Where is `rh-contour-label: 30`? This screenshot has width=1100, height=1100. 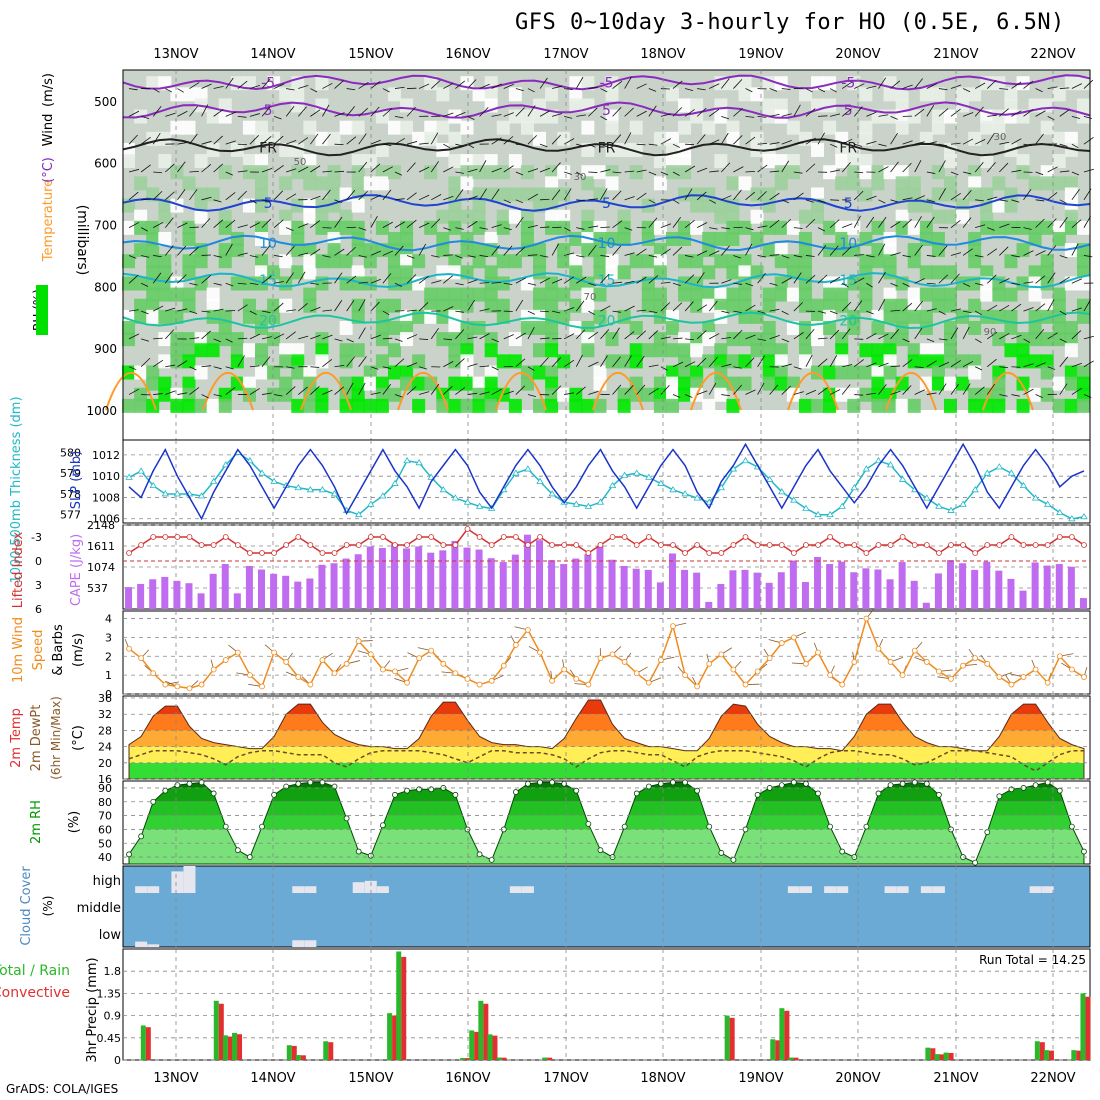 rh-contour-label: 30 is located at coordinates (580, 177).